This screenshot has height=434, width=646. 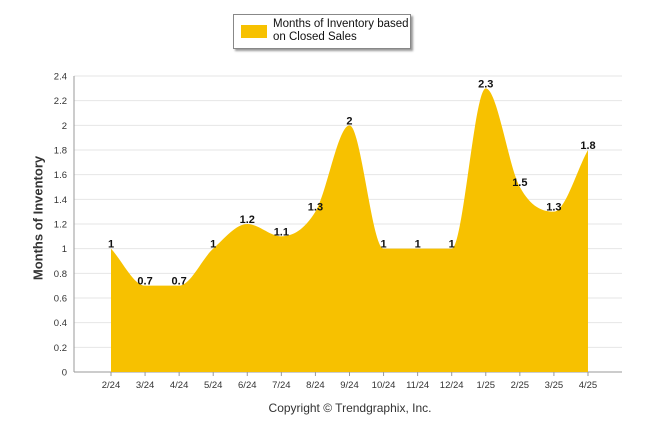 What do you see at coordinates (281, 385) in the screenshot?
I see `x-tick-label: 7/24` at bounding box center [281, 385].